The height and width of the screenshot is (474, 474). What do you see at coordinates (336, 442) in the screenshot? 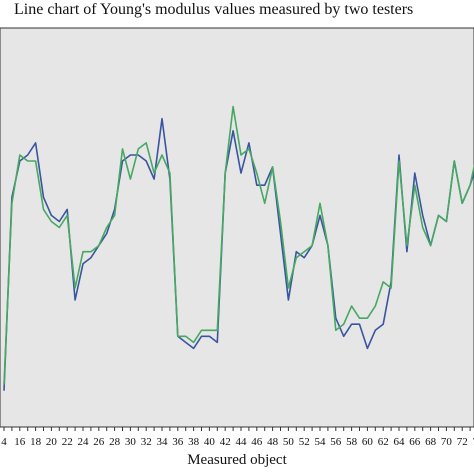
I see `x-tick-label: 56` at bounding box center [336, 442].